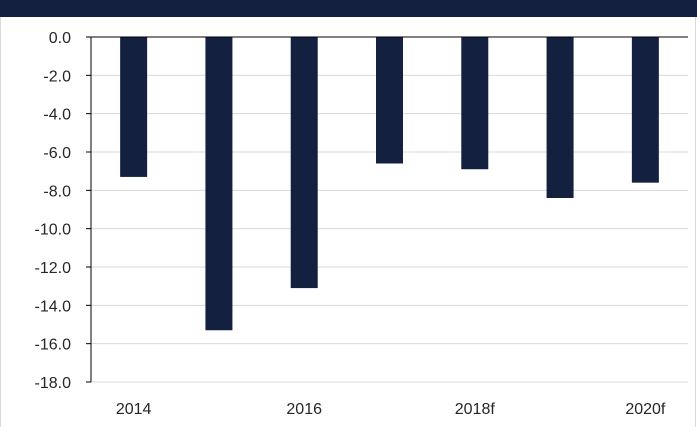 This screenshot has height=427, width=697. Describe the element at coordinates (304, 409) in the screenshot. I see `x-tick-label: 2016` at that location.